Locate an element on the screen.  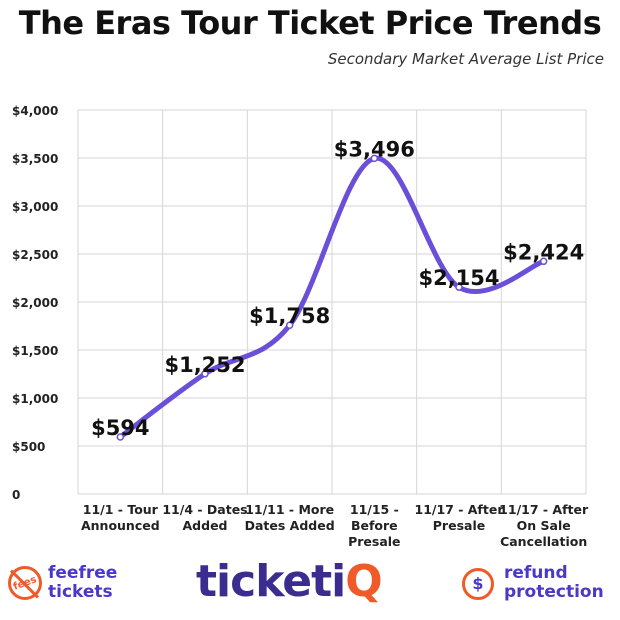
x-tick-label: 11/1 - Tour Announced is located at coordinates (120, 517).